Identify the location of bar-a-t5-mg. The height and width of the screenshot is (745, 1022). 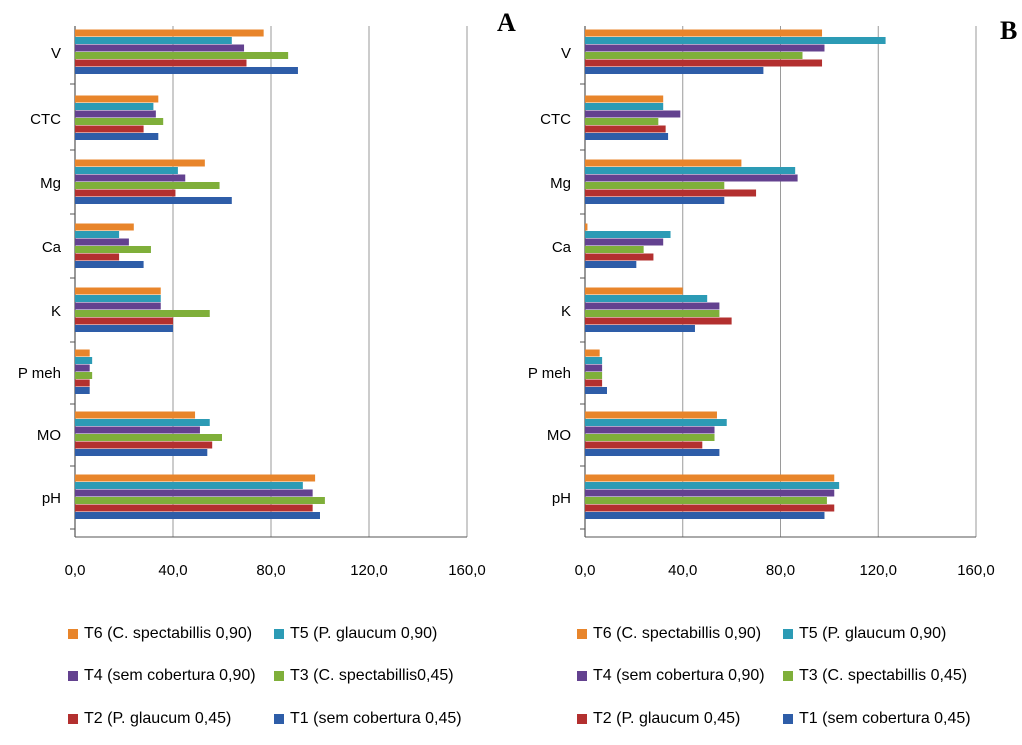
(126, 170).